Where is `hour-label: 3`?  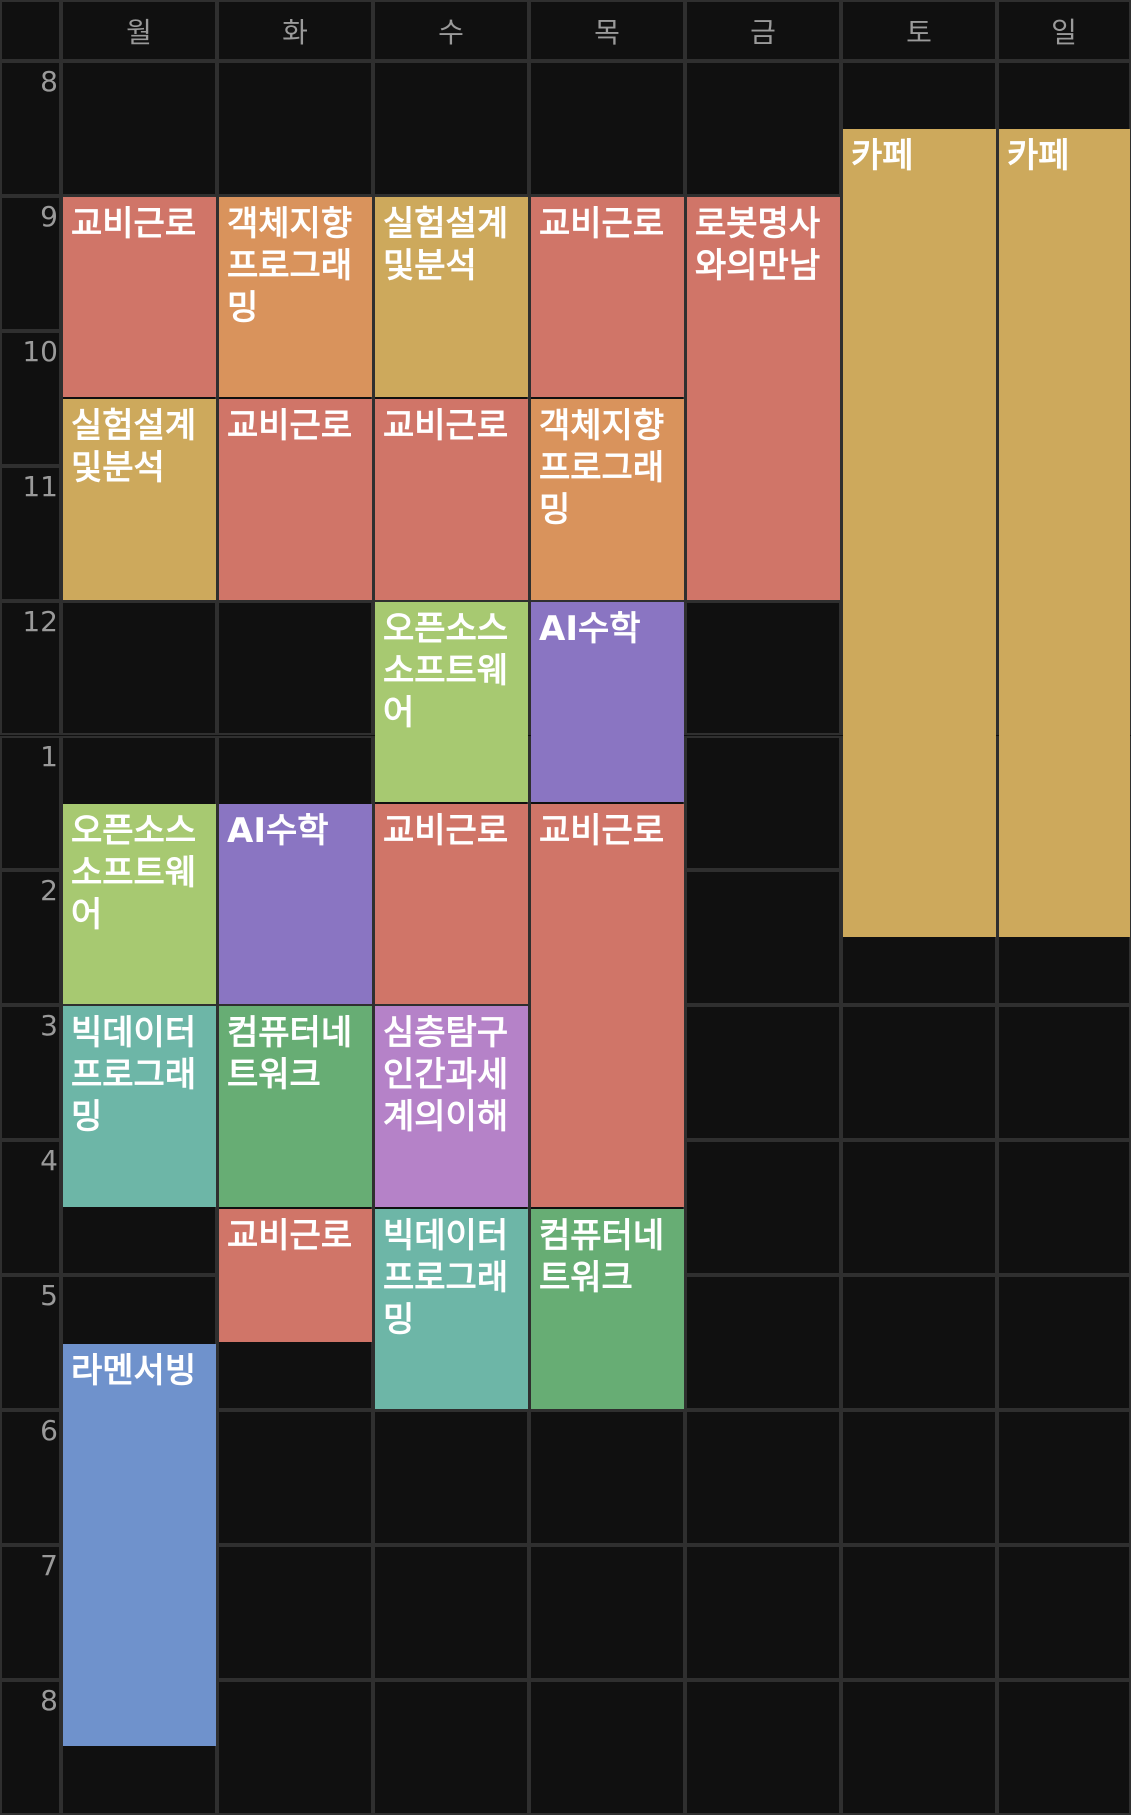 hour-label: 3 is located at coordinates (49, 1026).